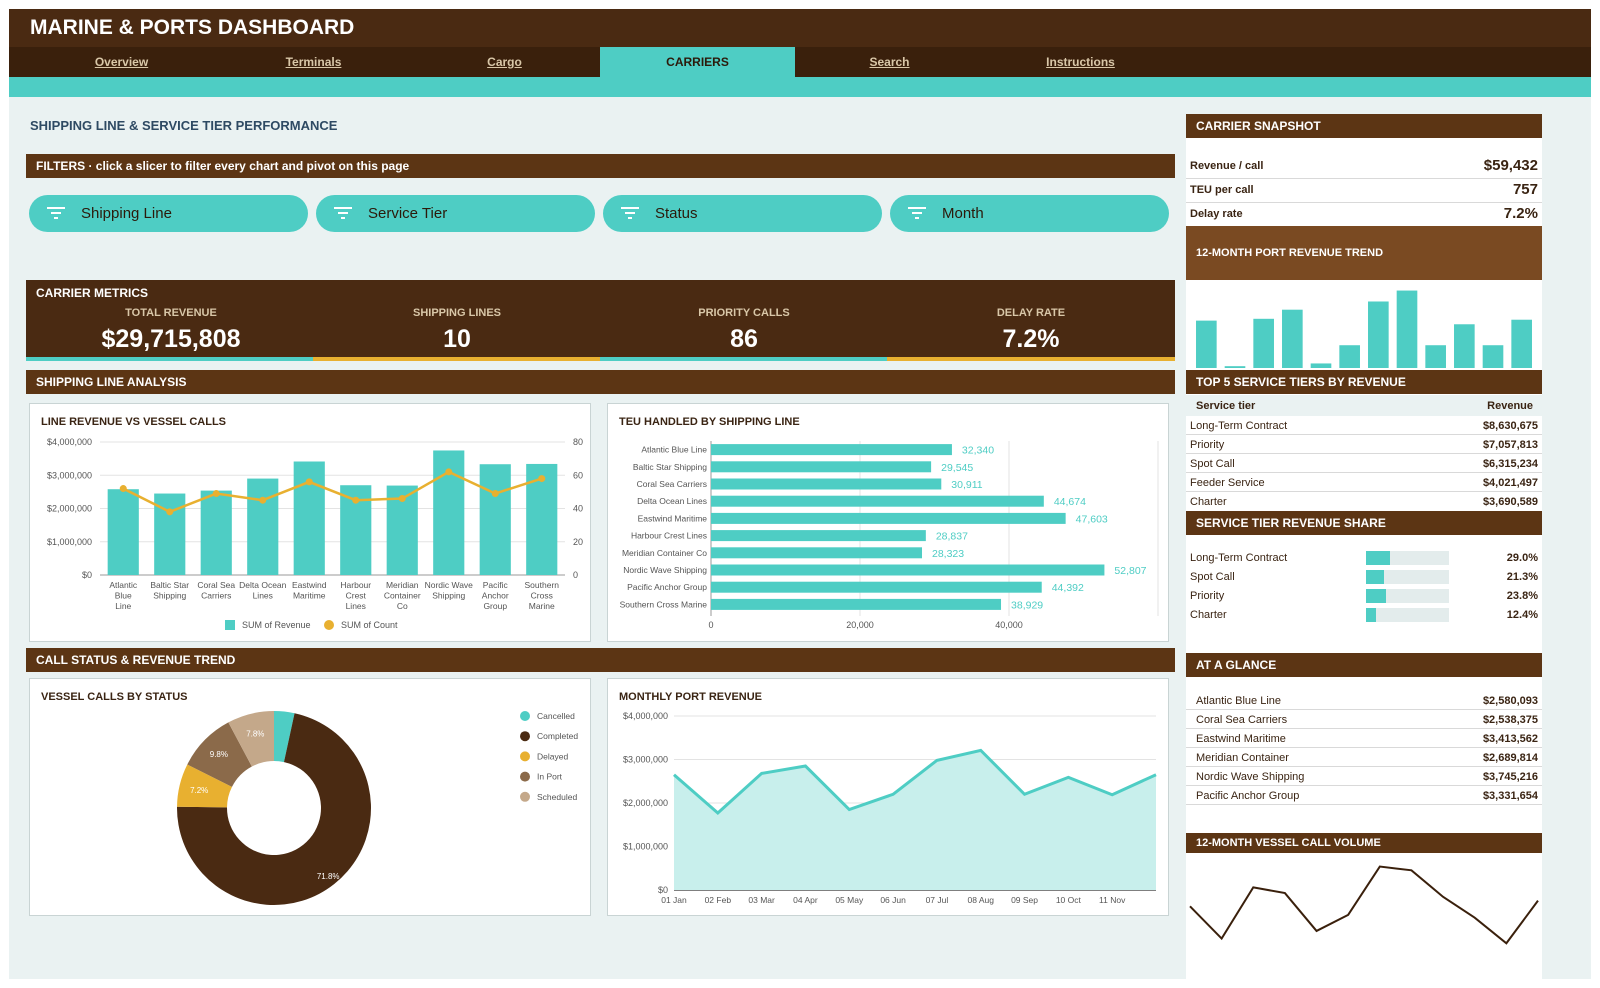  Describe the element at coordinates (1080, 62) in the screenshot. I see `tab-instructions: Instructions` at that location.